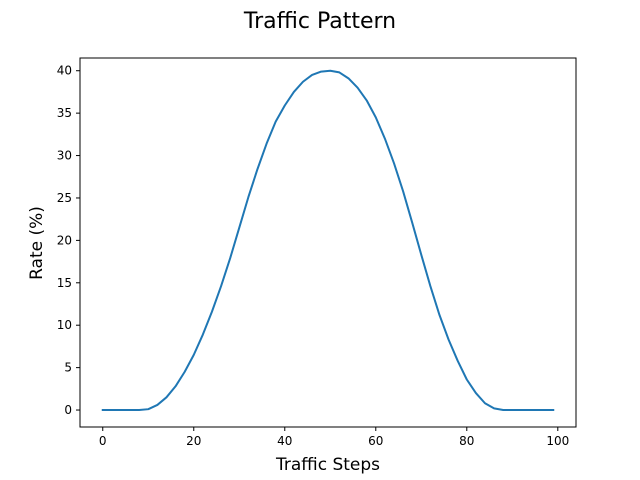 This screenshot has width=640, height=480. What do you see at coordinates (375, 441) in the screenshot?
I see `x-tick-label: 60` at bounding box center [375, 441].